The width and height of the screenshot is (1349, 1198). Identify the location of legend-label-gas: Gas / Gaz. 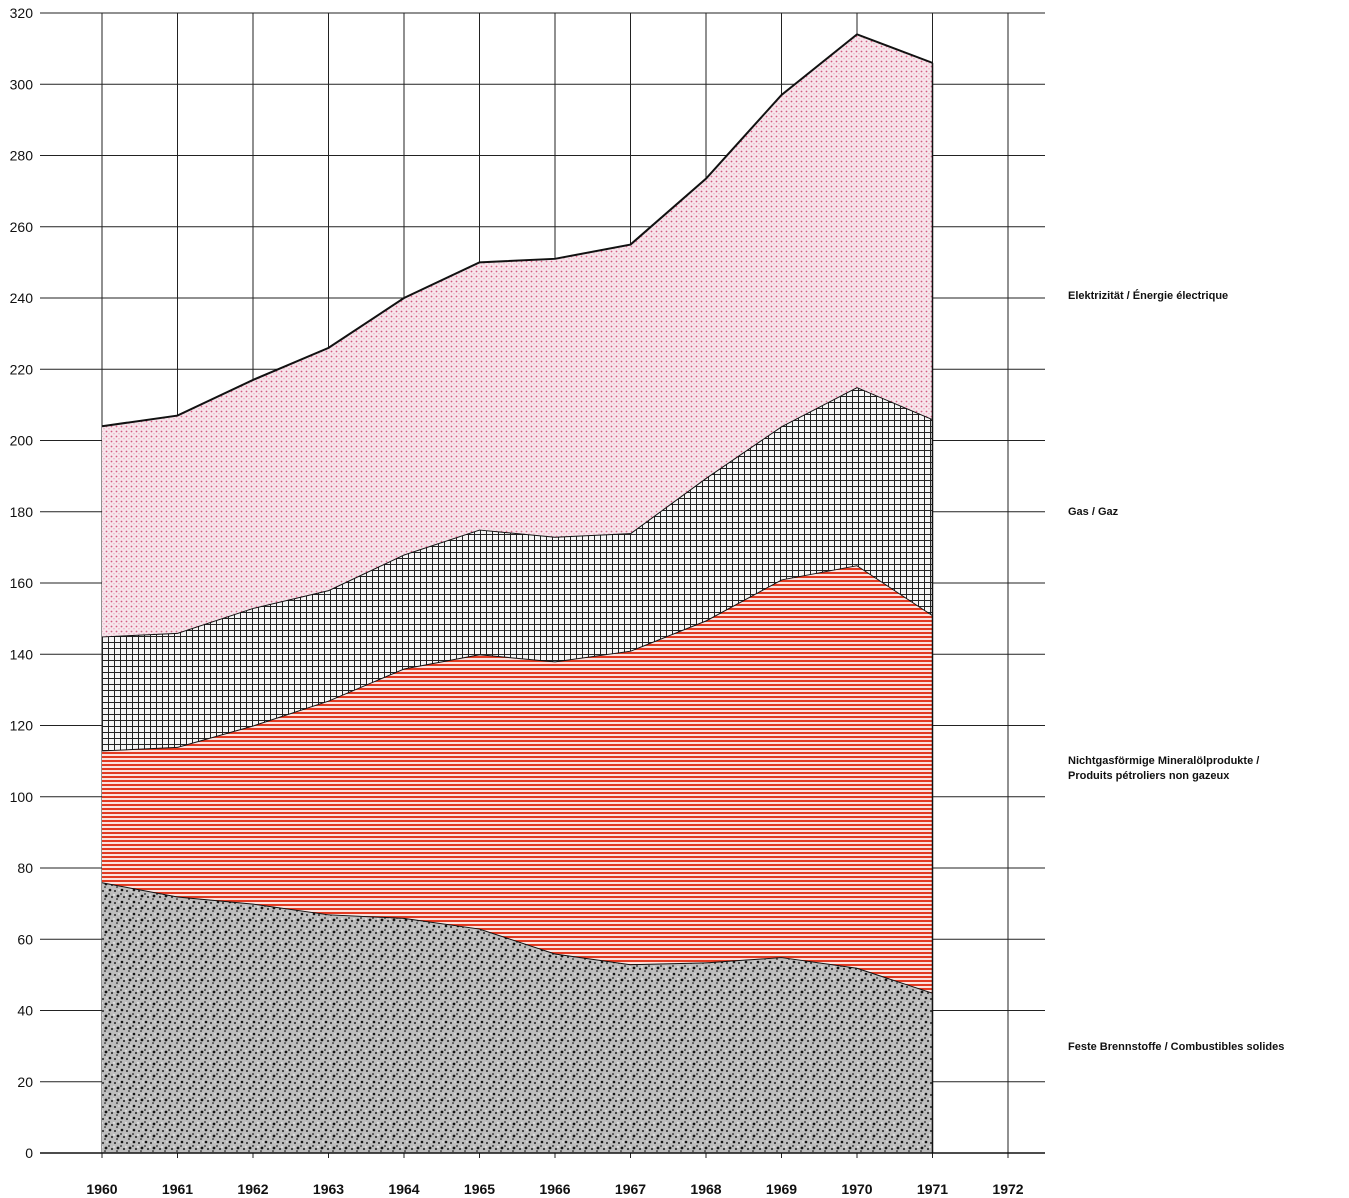
(1093, 512).